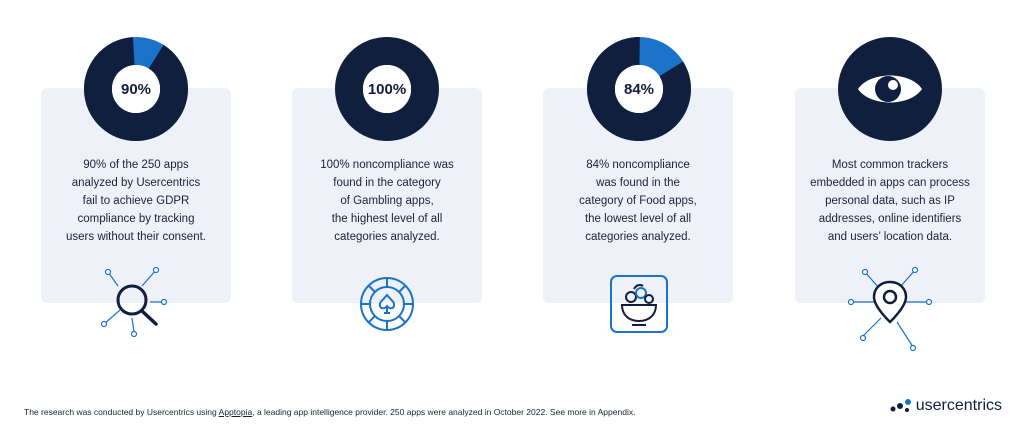 Image resolution: width=1024 pixels, height=442 pixels. What do you see at coordinates (890, 309) in the screenshot?
I see `location-network-icon` at bounding box center [890, 309].